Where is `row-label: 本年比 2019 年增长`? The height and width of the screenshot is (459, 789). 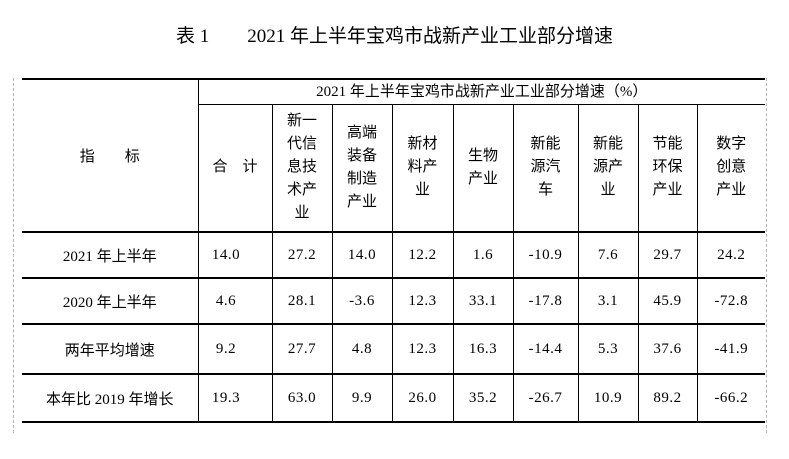 row-label: 本年比 2019 年增长 is located at coordinates (110, 398).